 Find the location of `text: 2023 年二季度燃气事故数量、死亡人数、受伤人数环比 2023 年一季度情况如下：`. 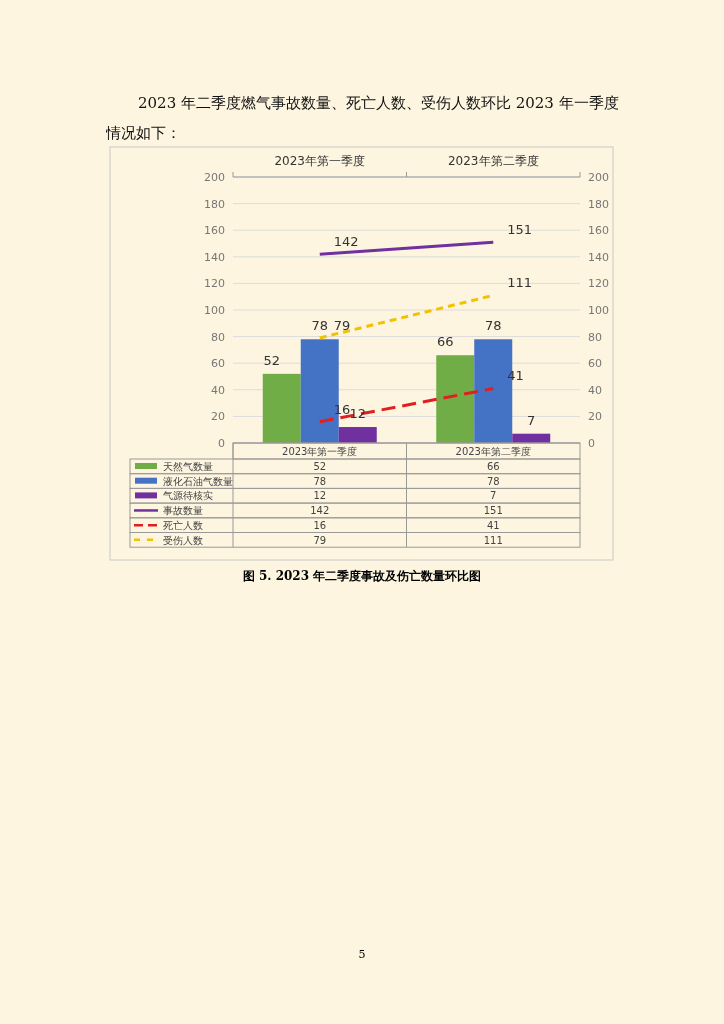

text: 2023 年二季度燃气事故数量、死亡人数、受伤人数环比 2023 年一季度情况如下： is located at coordinates (363, 118).